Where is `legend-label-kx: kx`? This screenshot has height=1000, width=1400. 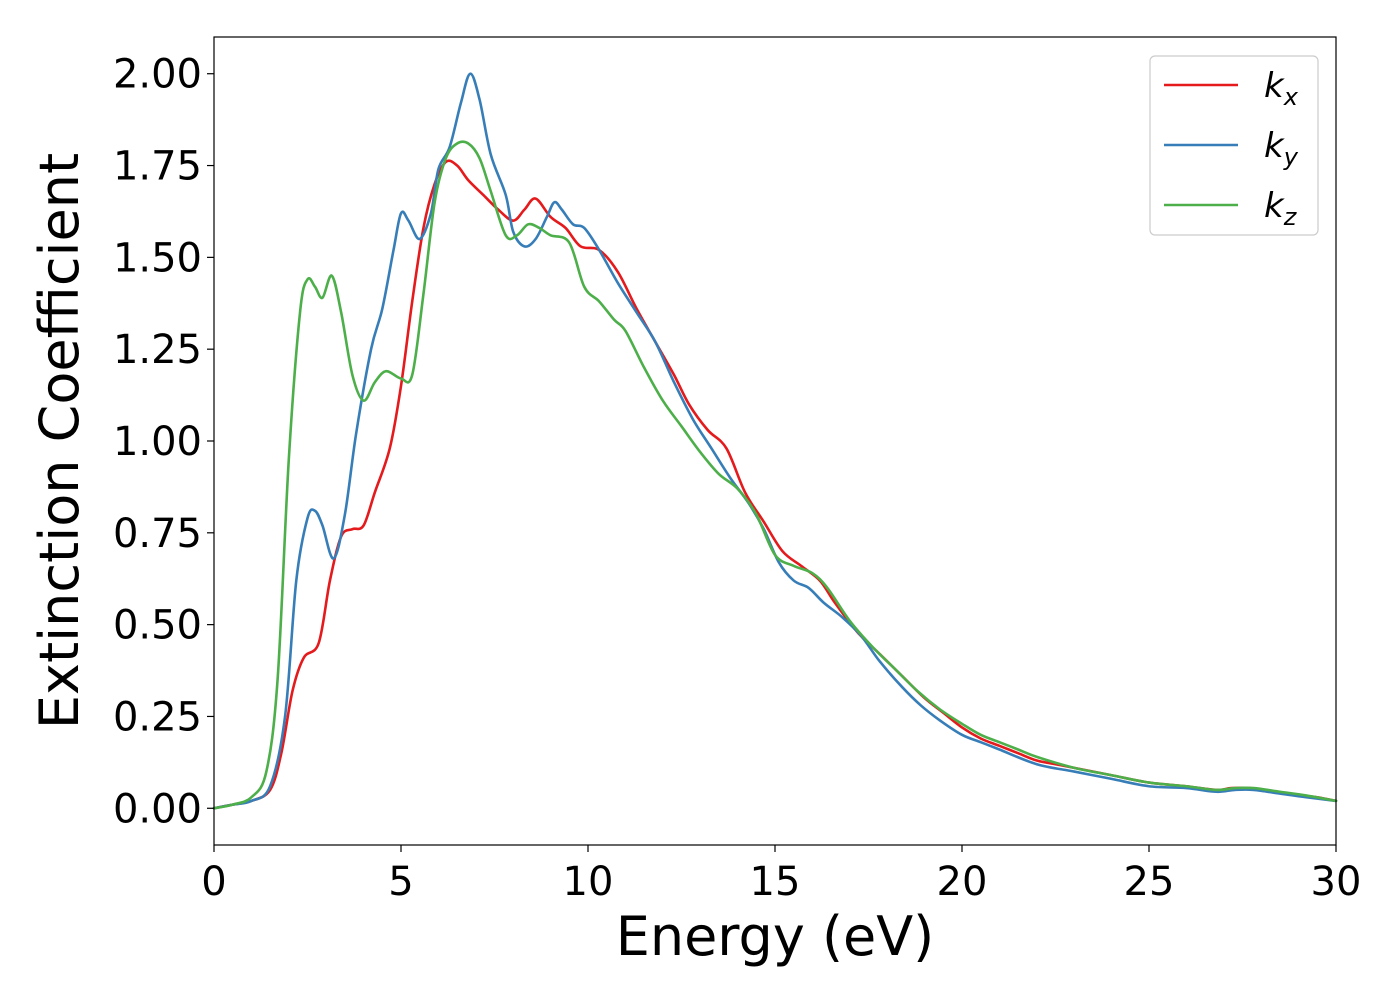
legend-label-kx: kx is located at coordinates (1281, 88).